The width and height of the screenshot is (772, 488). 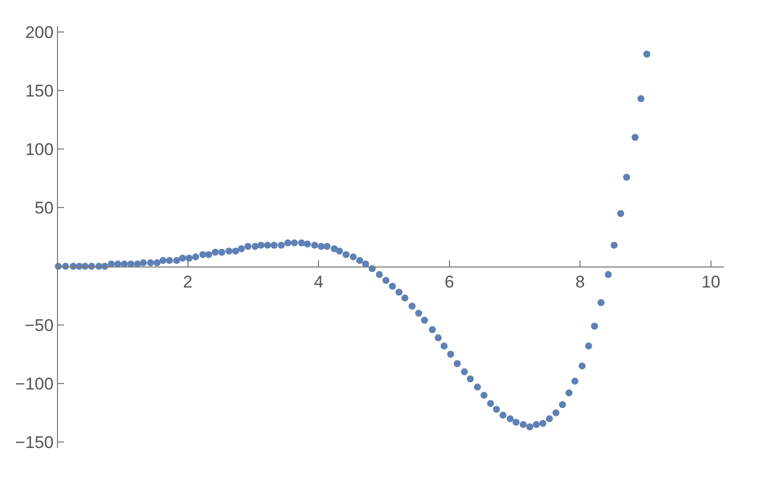 I want to click on y-tick-label: 50, so click(x=44, y=208).